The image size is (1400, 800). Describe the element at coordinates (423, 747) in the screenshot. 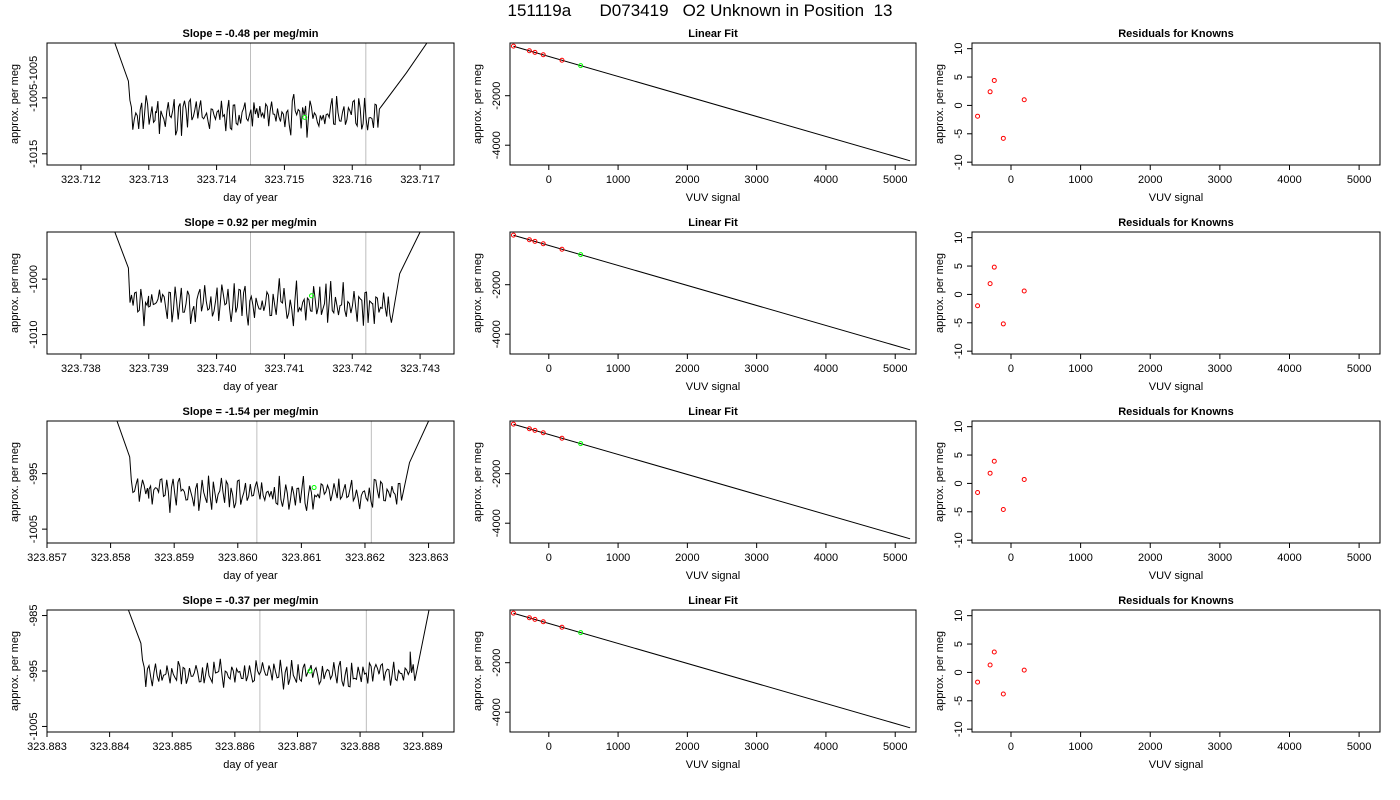

I see `x-tick-label: 323.889` at that location.